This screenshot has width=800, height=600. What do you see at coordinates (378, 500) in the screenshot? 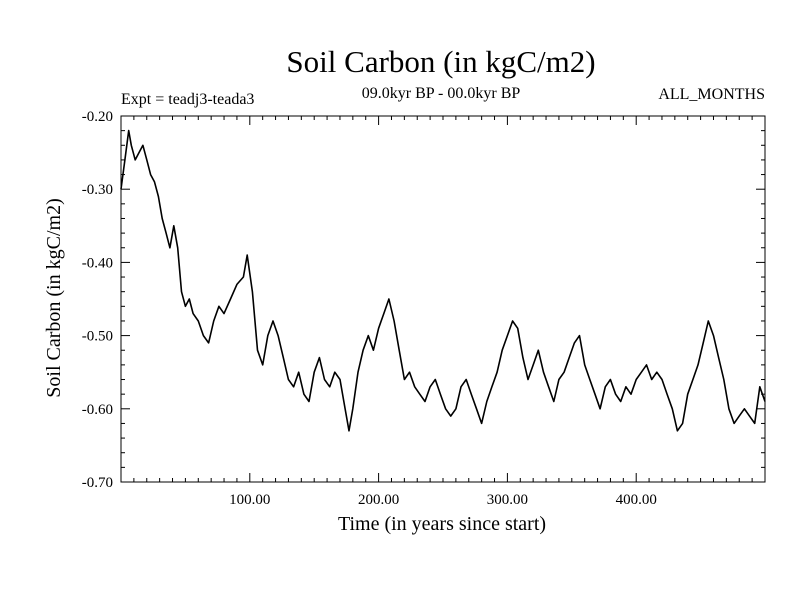
I see `x-tick-label: 200.00` at bounding box center [378, 500].